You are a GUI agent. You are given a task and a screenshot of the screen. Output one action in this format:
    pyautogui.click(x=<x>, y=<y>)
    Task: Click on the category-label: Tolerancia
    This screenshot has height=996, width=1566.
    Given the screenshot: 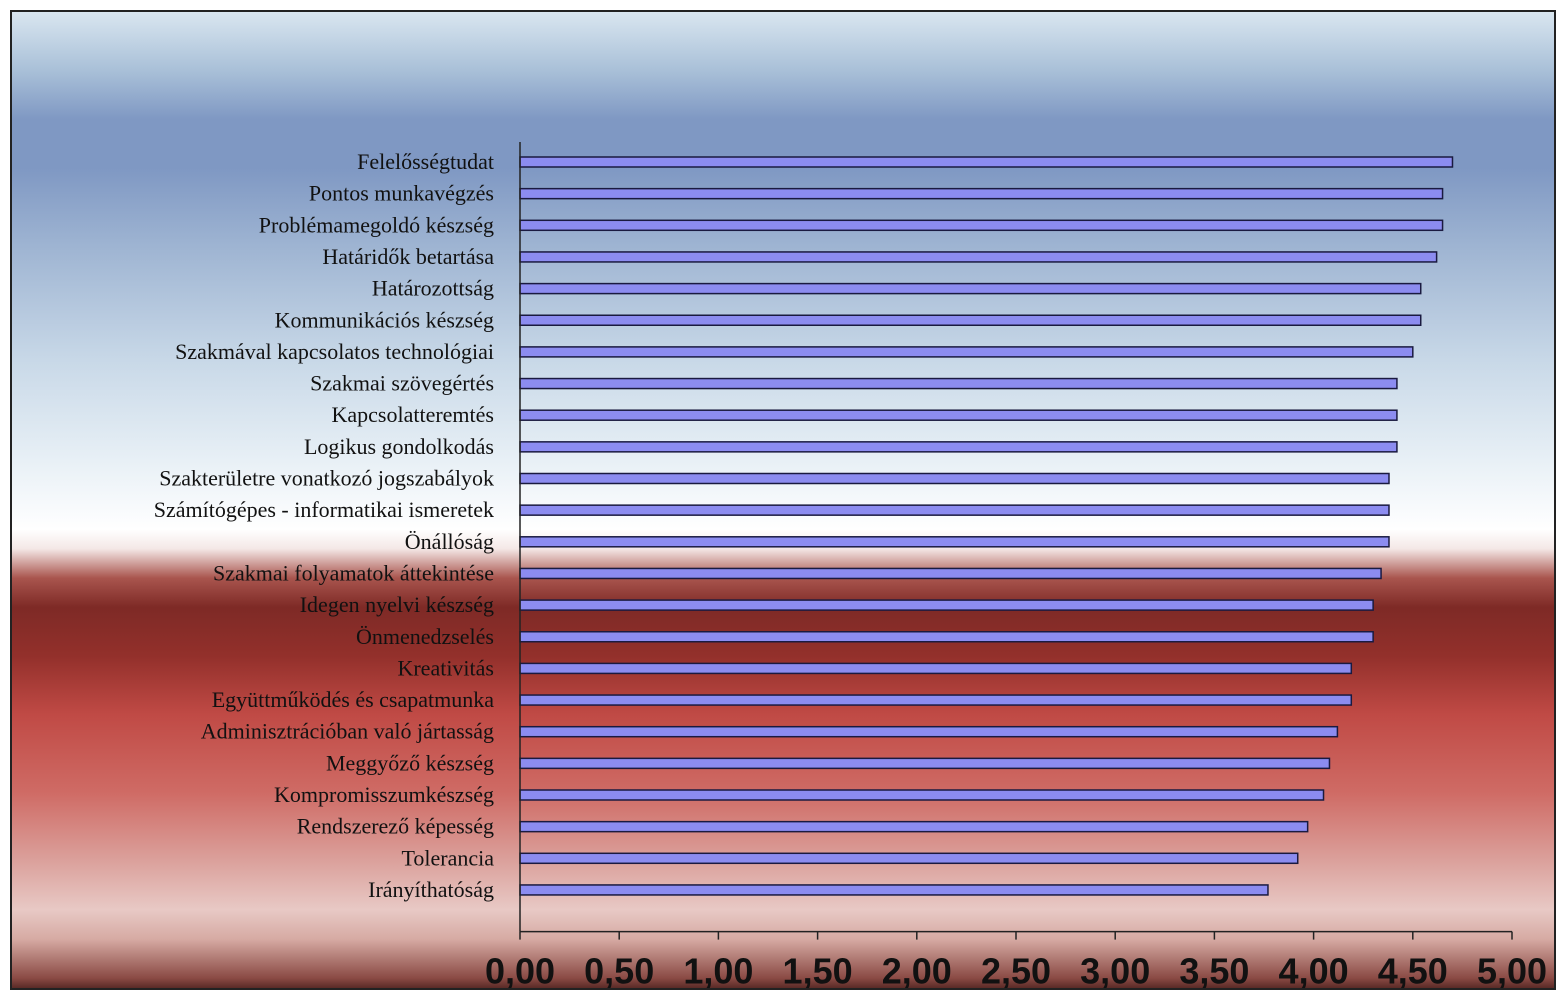 What is the action you would take?
    pyautogui.click(x=447, y=857)
    